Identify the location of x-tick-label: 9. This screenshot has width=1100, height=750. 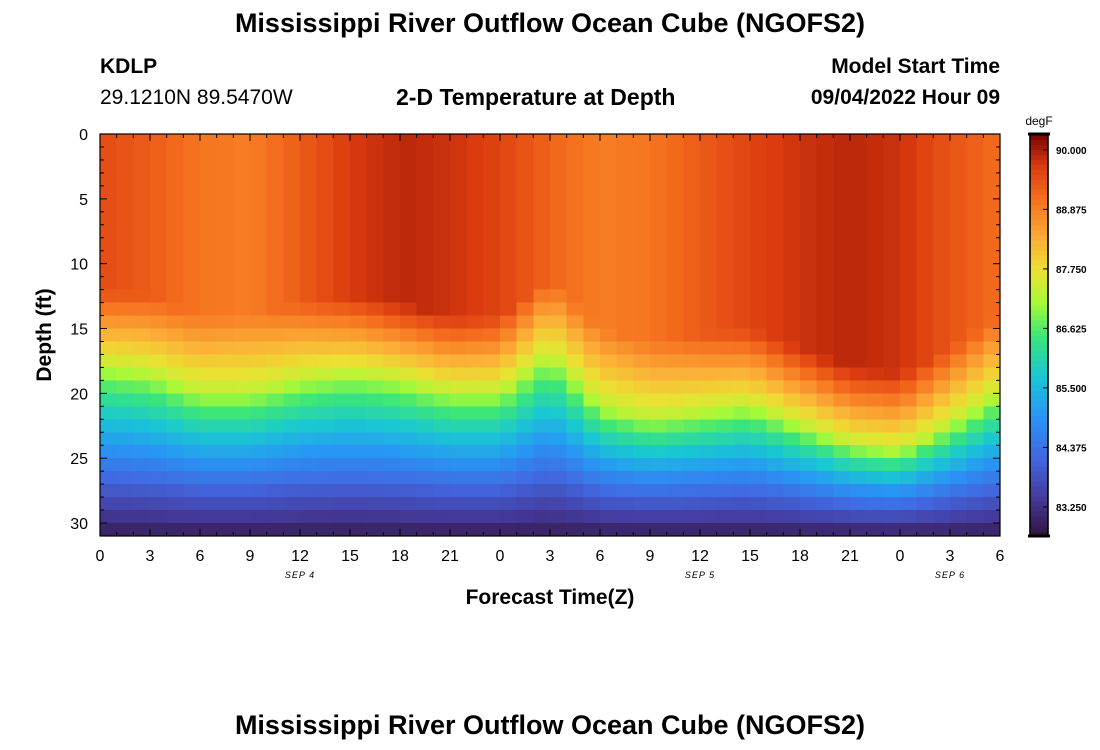
(250, 556).